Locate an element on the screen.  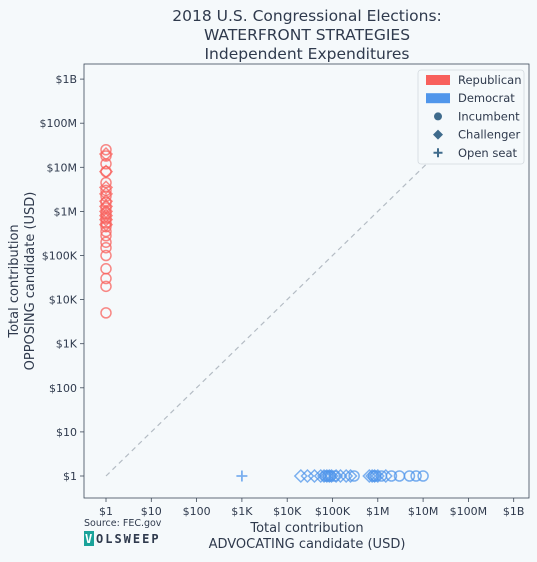
y-tick-label: $100K is located at coordinates (60, 256).